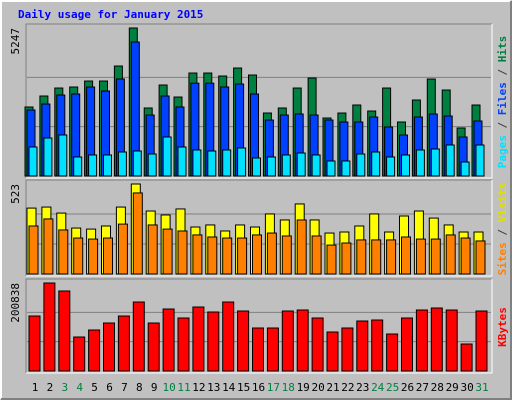 The height and width of the screenshot is (400, 512). I want to click on x-tick-label: 9, so click(154, 387).